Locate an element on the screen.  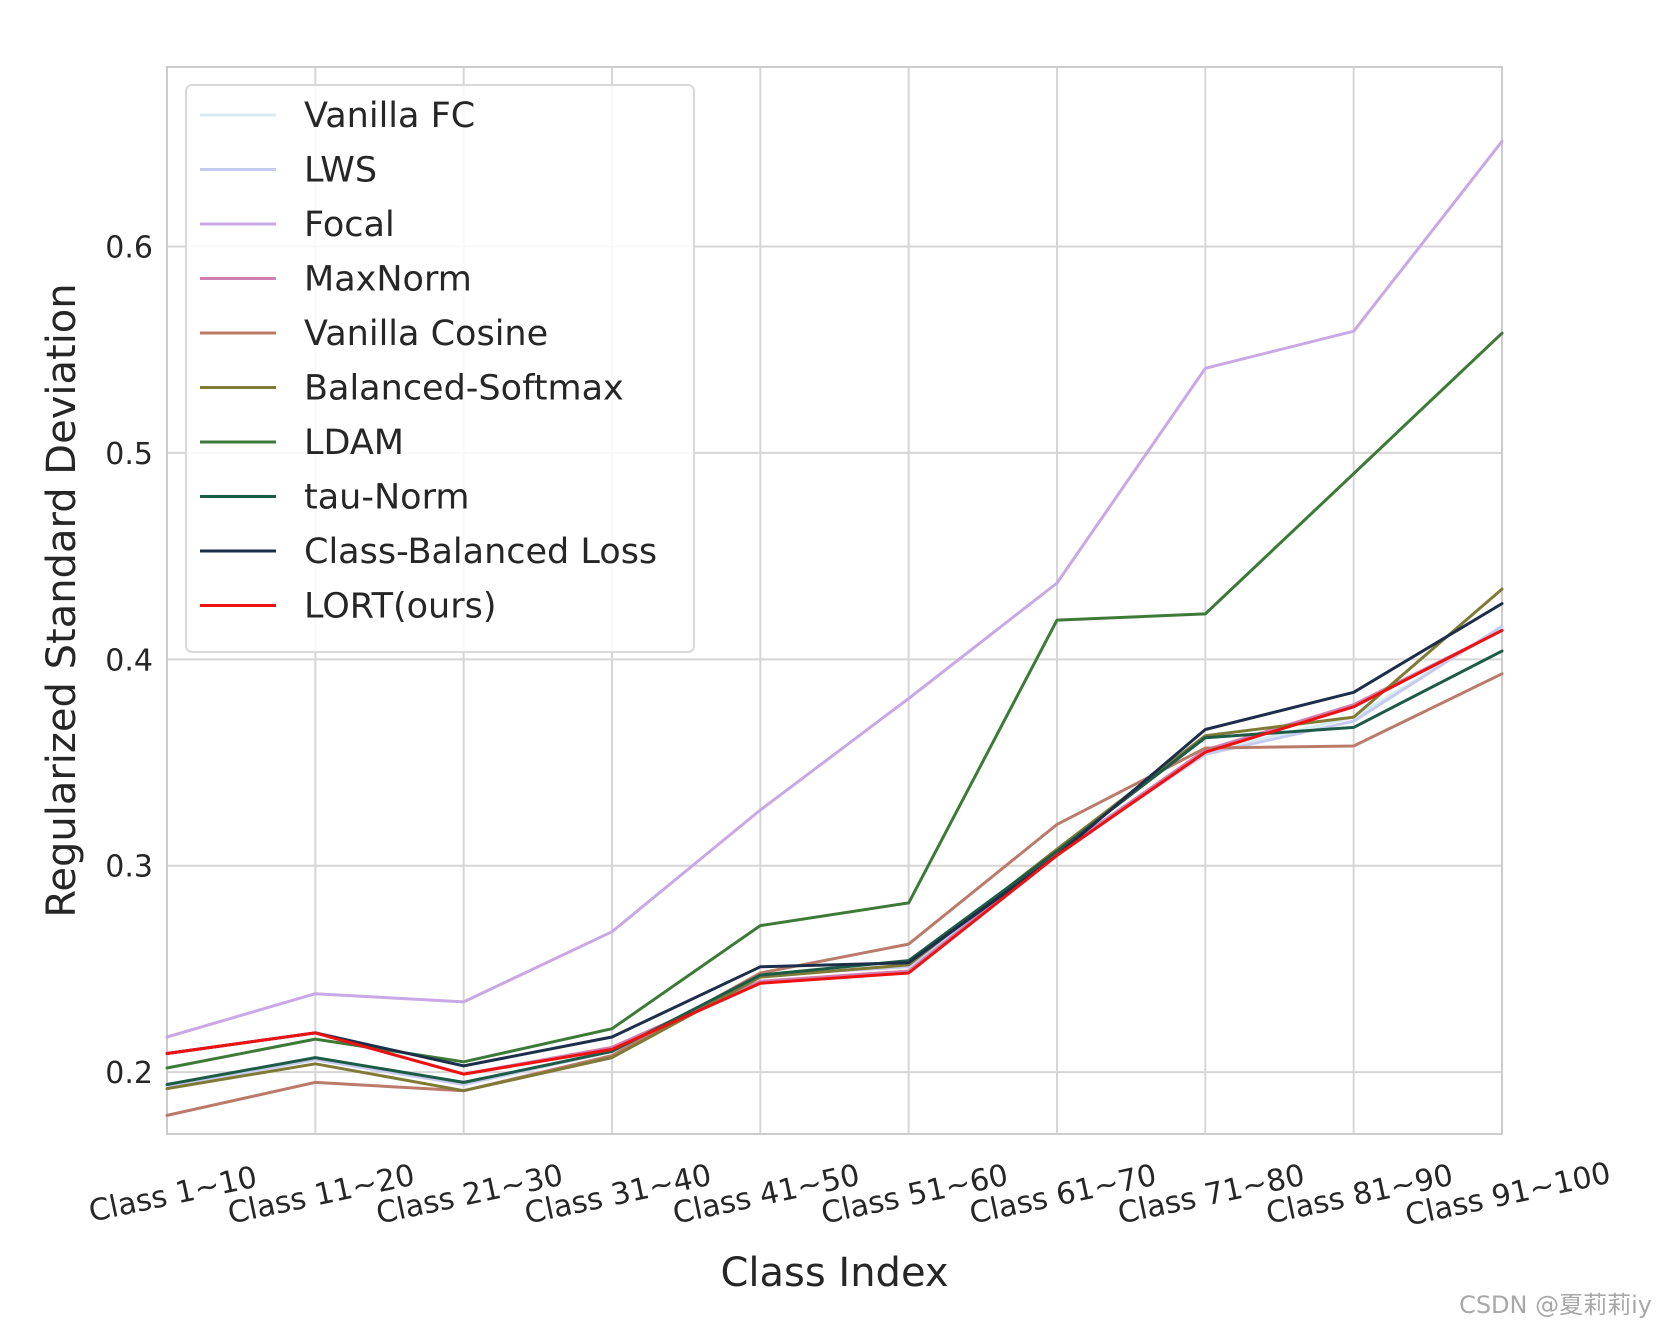
legend-label-lws: LWS is located at coordinates (340, 171).